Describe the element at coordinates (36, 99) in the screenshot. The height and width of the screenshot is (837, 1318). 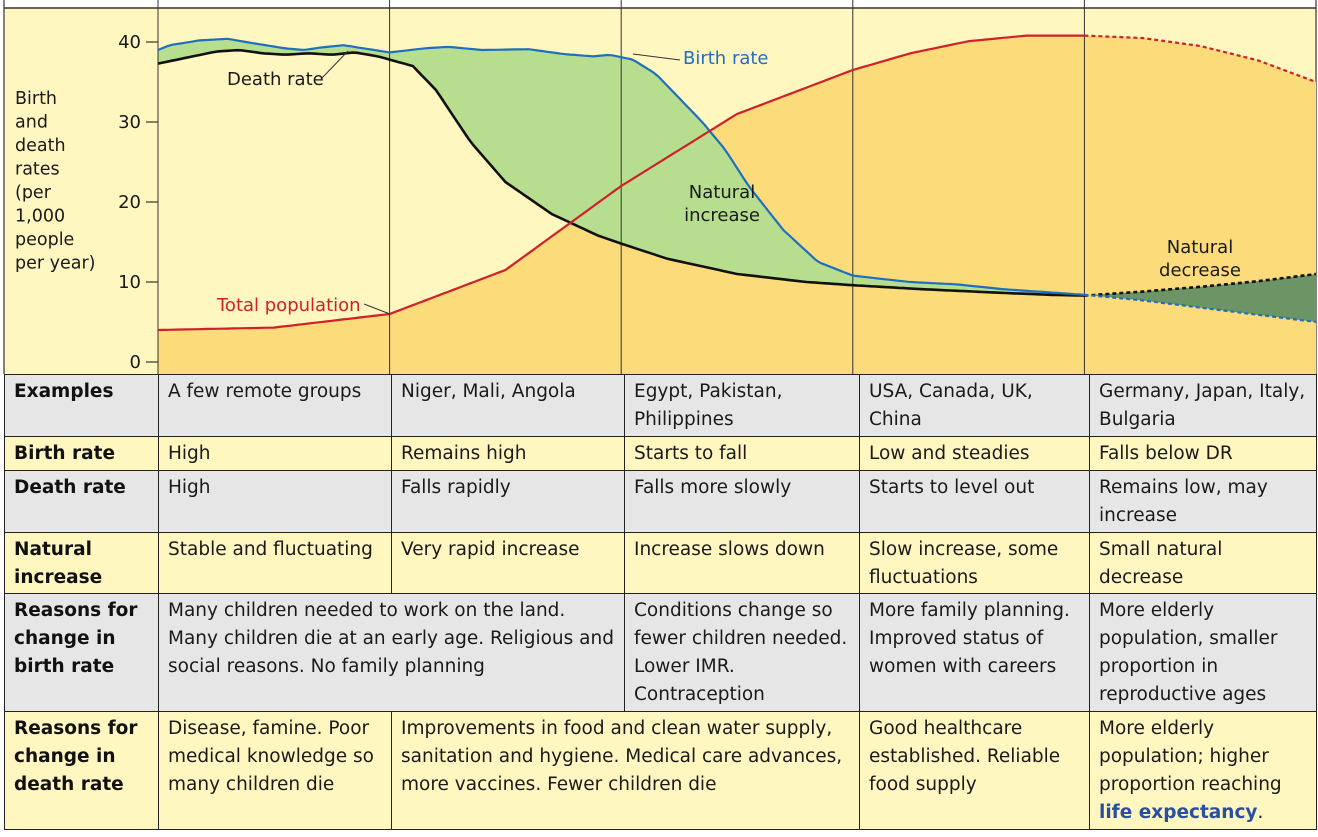
I see `y-axis-label-line-1: Birth` at that location.